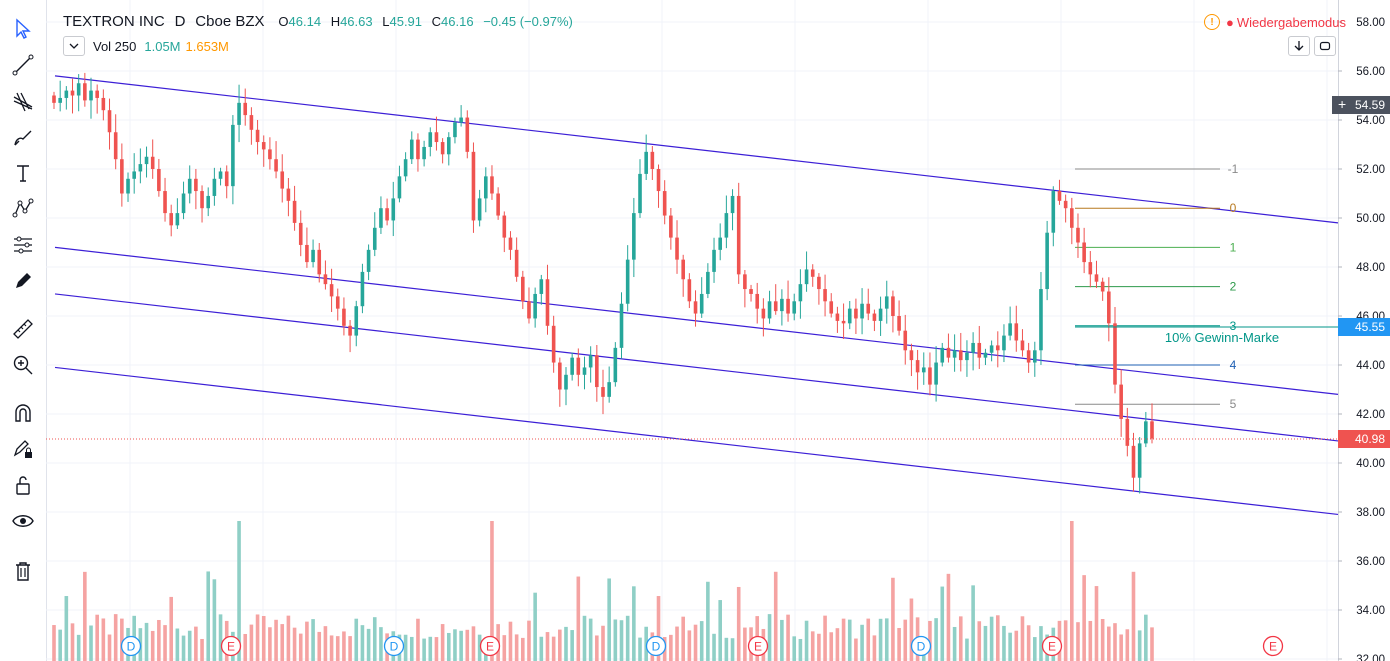 This screenshot has height=661, width=1390. What do you see at coordinates (23, 365) in the screenshot?
I see `zoom-icon` at bounding box center [23, 365].